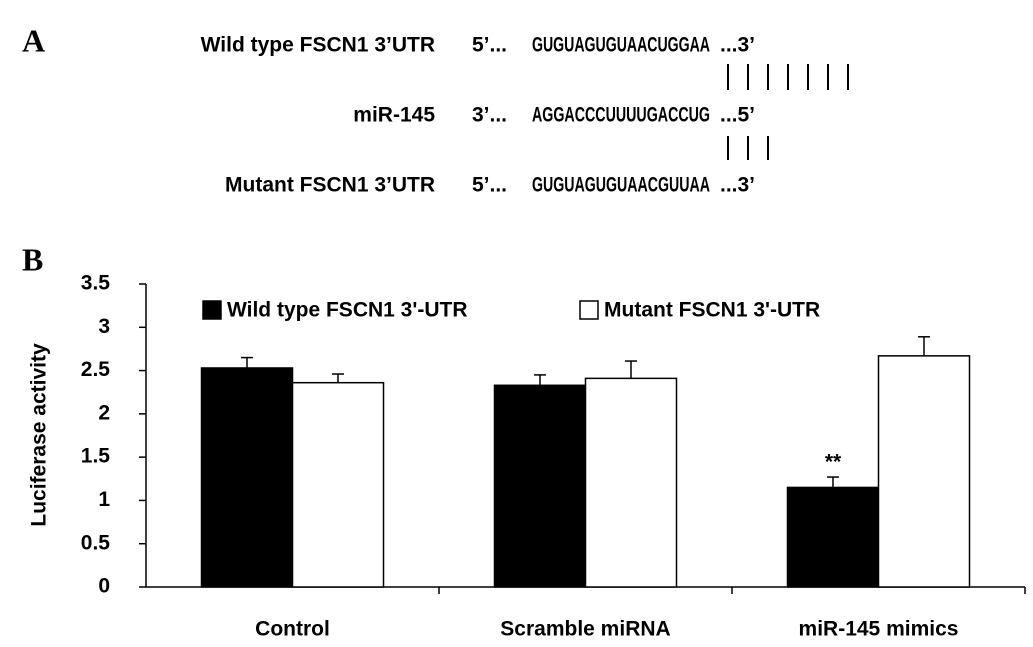 The image size is (1033, 647). I want to click on panel-label: A, so click(33, 40).